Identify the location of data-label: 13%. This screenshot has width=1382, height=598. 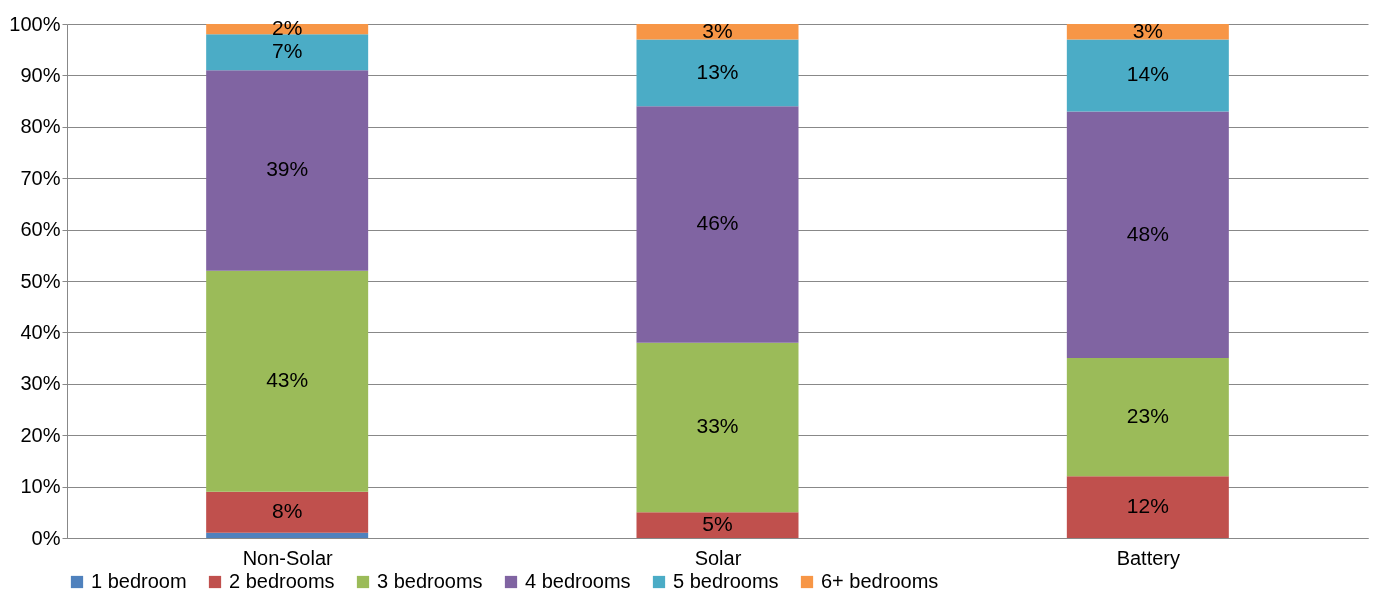
(717, 71).